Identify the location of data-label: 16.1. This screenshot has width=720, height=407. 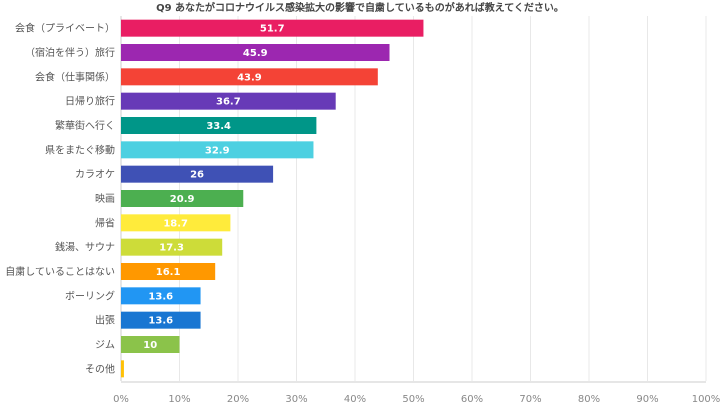
(168, 272).